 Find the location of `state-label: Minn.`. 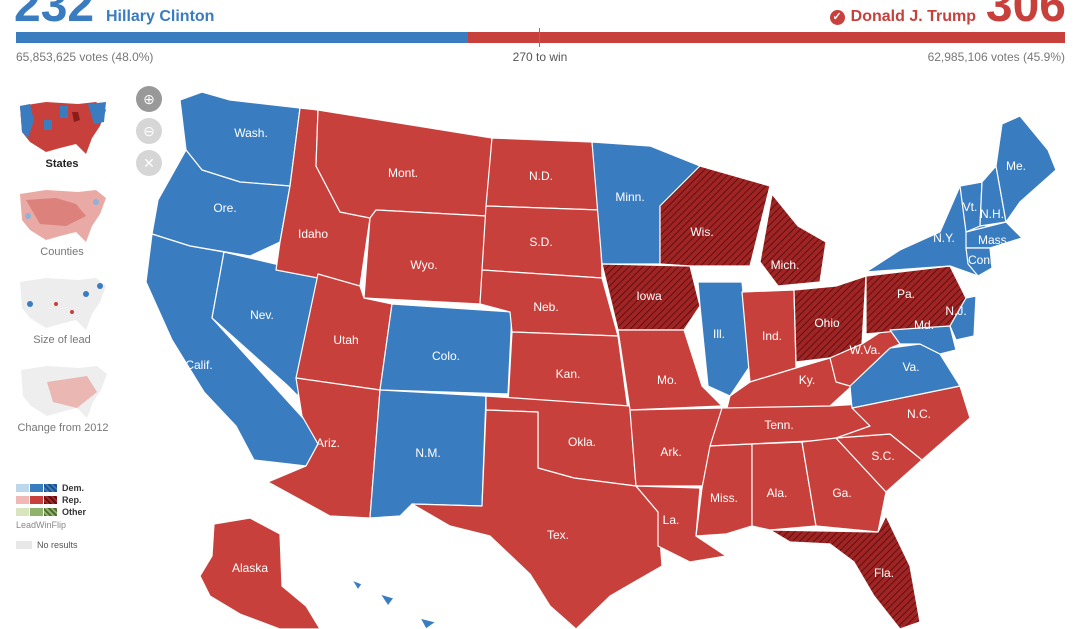

state-label: Minn. is located at coordinates (629, 197).